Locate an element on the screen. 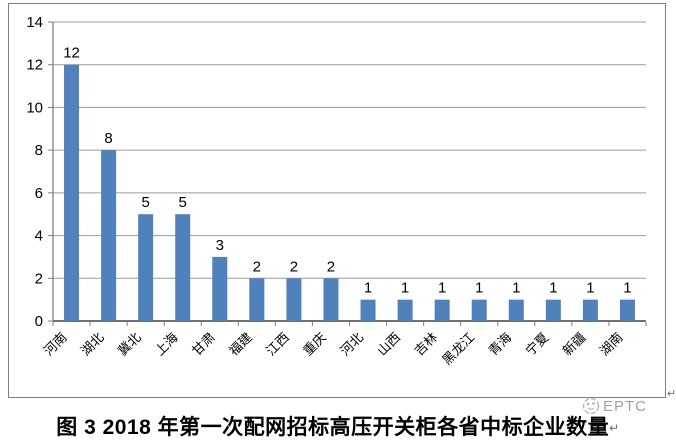  x-axis-category-label: 江西 is located at coordinates (277, 344).